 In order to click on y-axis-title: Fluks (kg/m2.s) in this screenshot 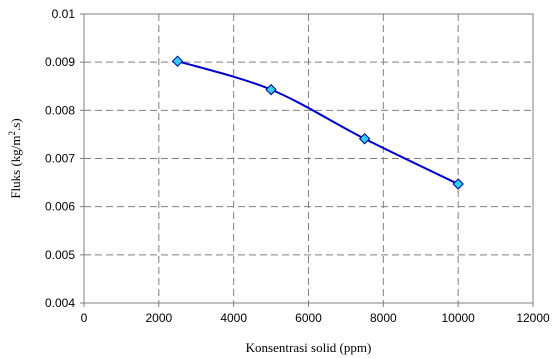, I will do `click(15, 158)`.